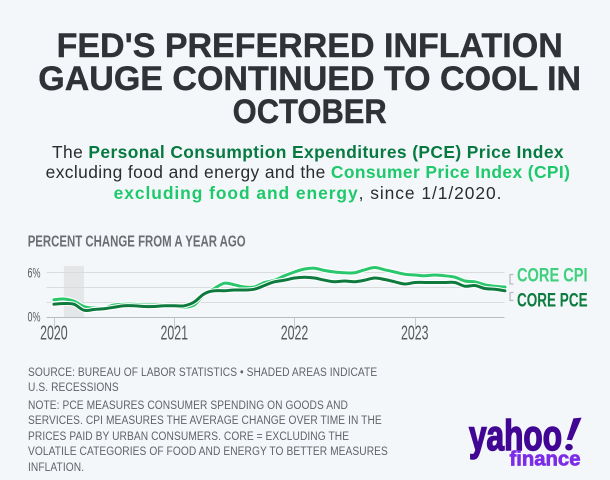 This screenshot has width=610, height=480. I want to click on svg-text: CORE PCE, so click(552, 301).